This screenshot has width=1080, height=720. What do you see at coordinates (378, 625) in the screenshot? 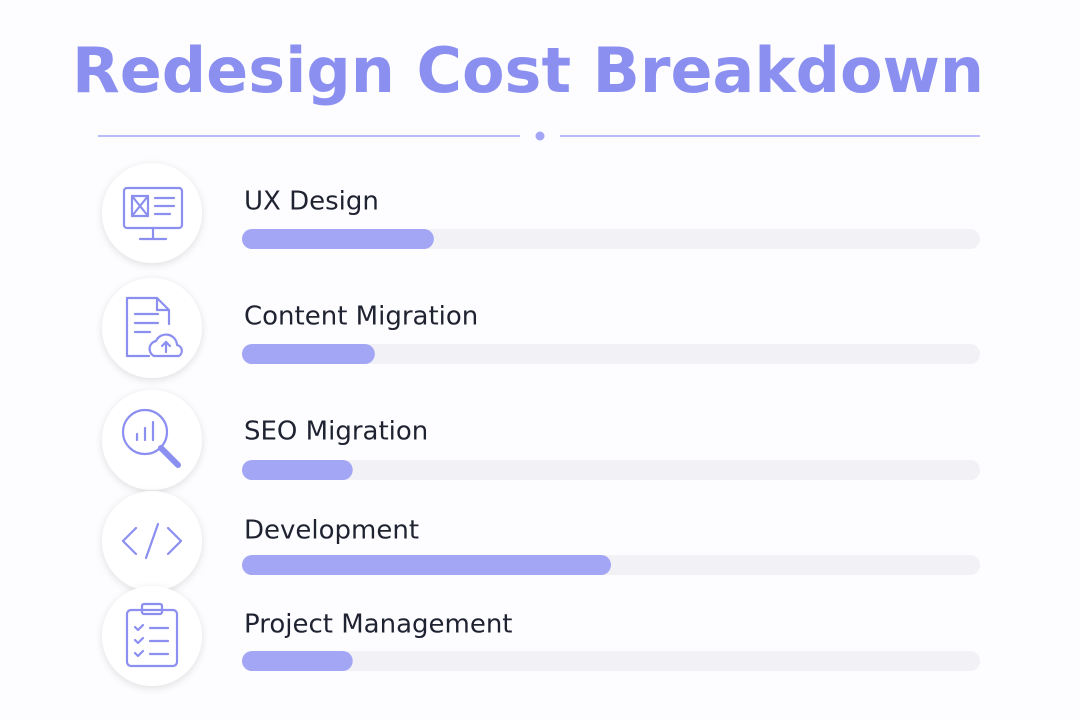
I see `category-label: Project Management` at bounding box center [378, 625].